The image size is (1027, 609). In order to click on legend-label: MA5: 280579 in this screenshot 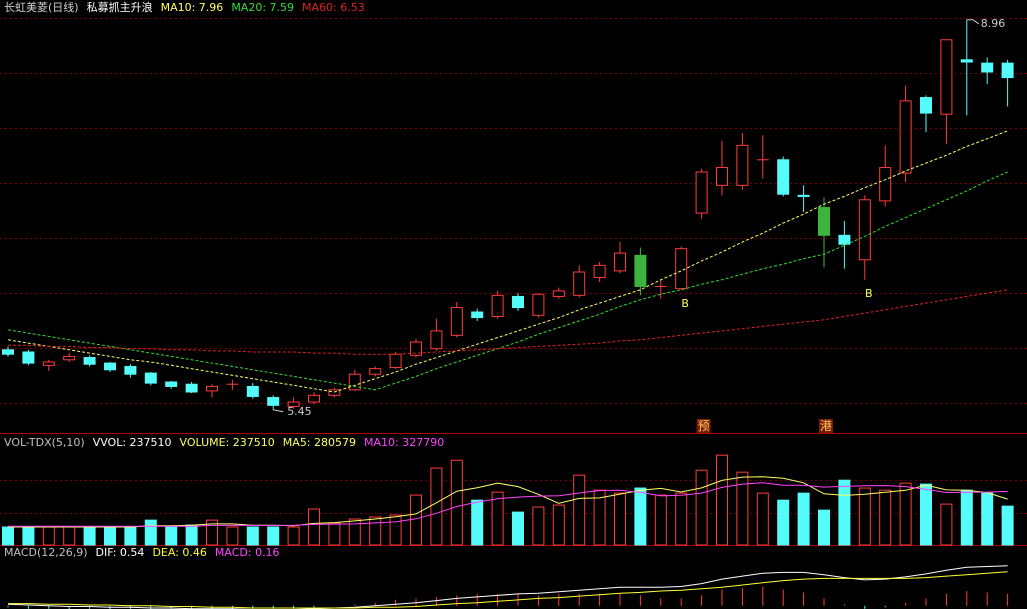, I will do `click(319, 442)`.